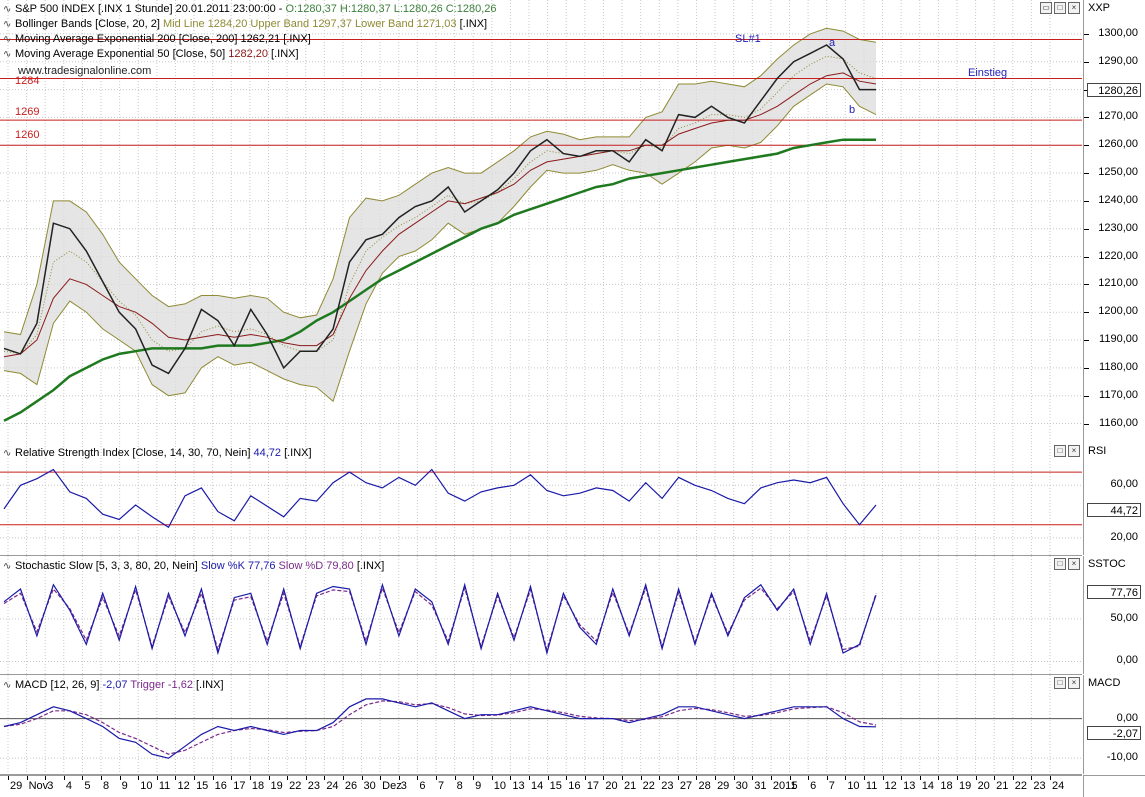 This screenshot has width=1145, height=797. Describe the element at coordinates (124, 786) in the screenshot. I see `time-tick-label: 9` at that location.